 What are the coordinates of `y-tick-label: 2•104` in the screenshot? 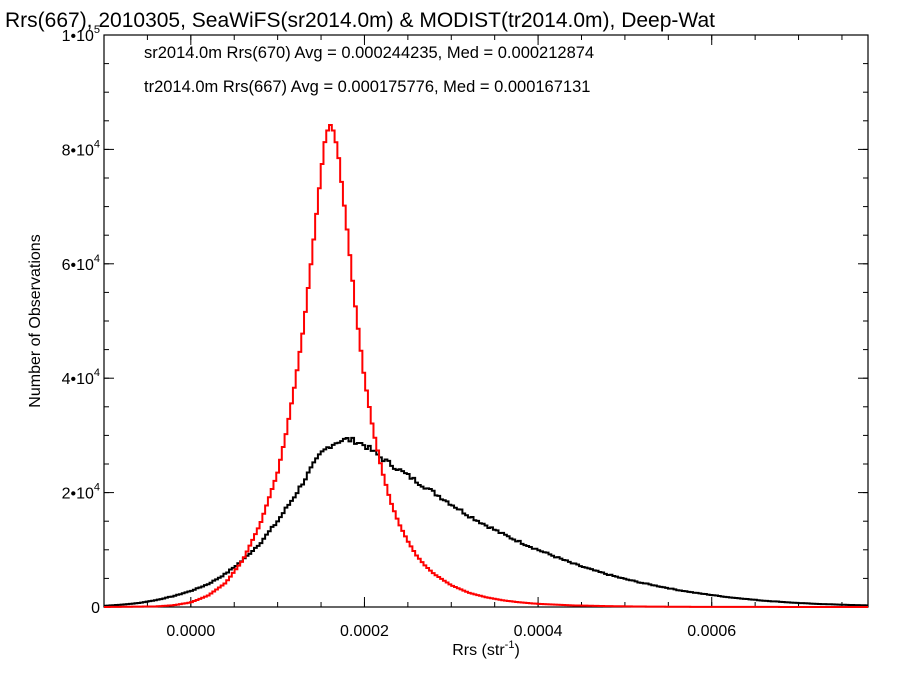 It's located at (81, 492).